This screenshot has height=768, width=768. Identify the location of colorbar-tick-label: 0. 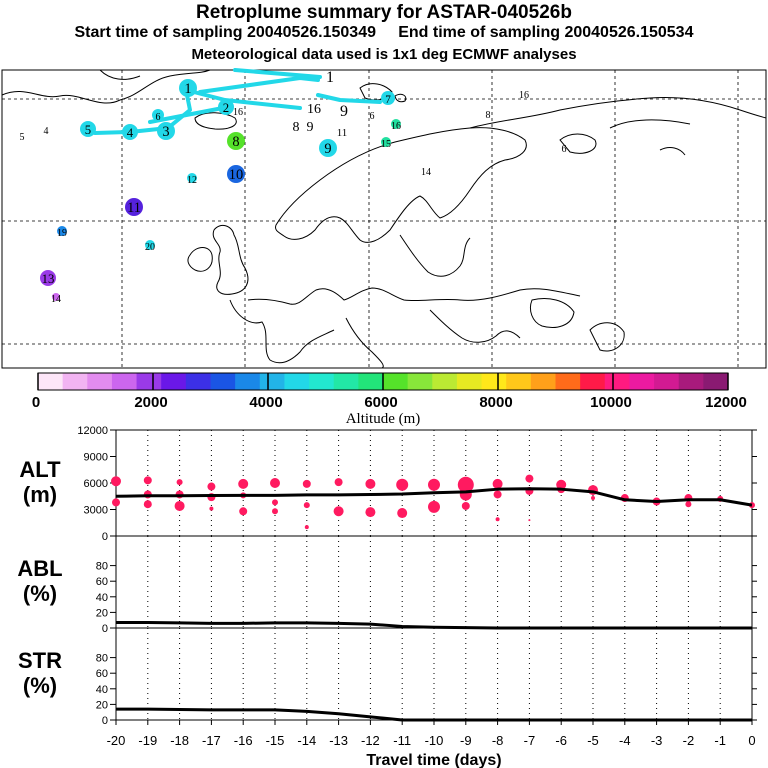
(36, 402).